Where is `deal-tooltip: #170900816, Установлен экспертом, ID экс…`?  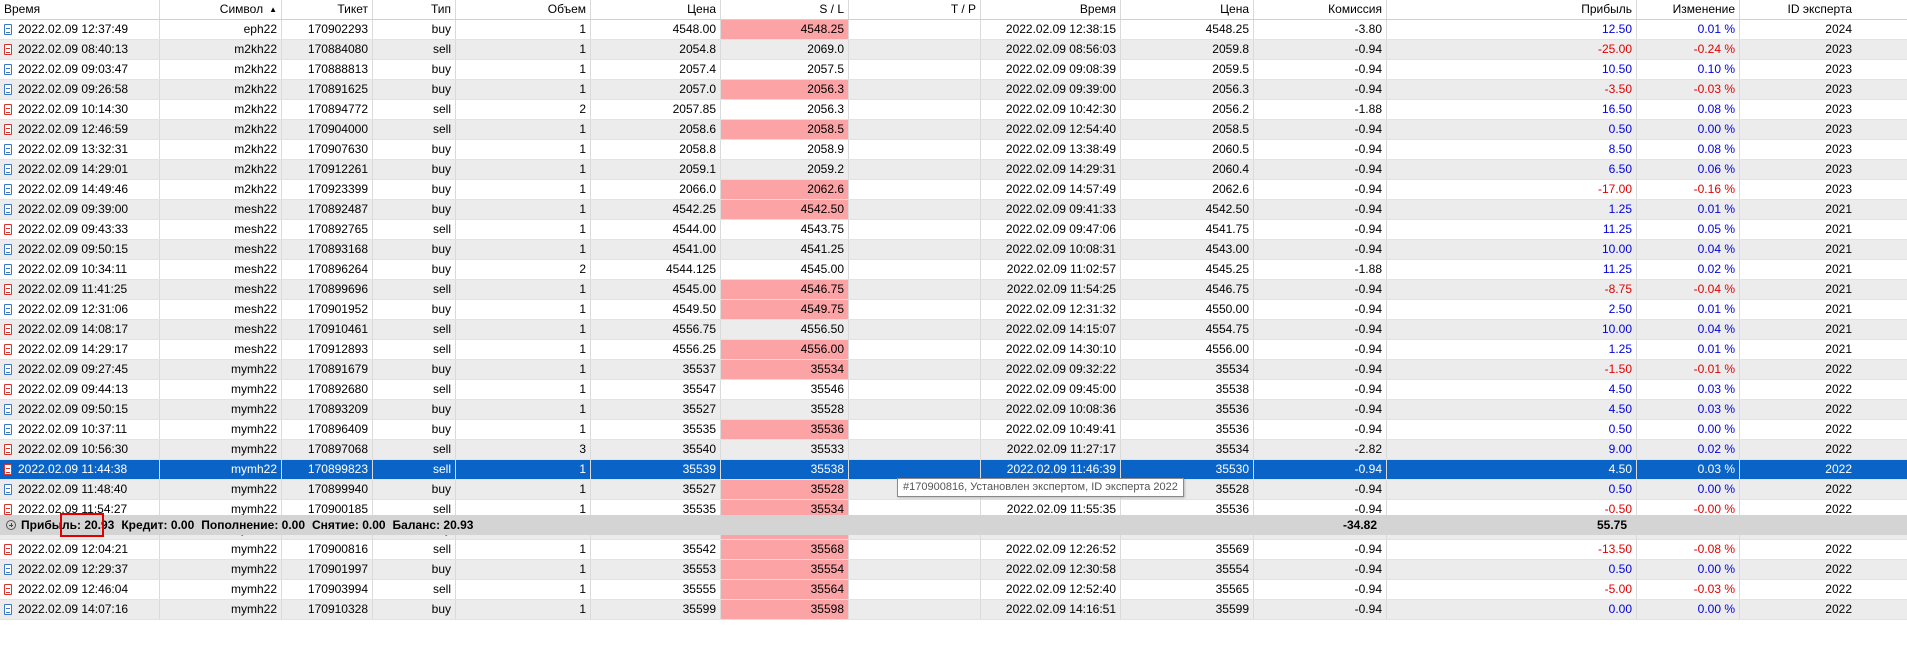
deal-tooltip: #170900816, Установлен экспертом, ID экс… is located at coordinates (1040, 487).